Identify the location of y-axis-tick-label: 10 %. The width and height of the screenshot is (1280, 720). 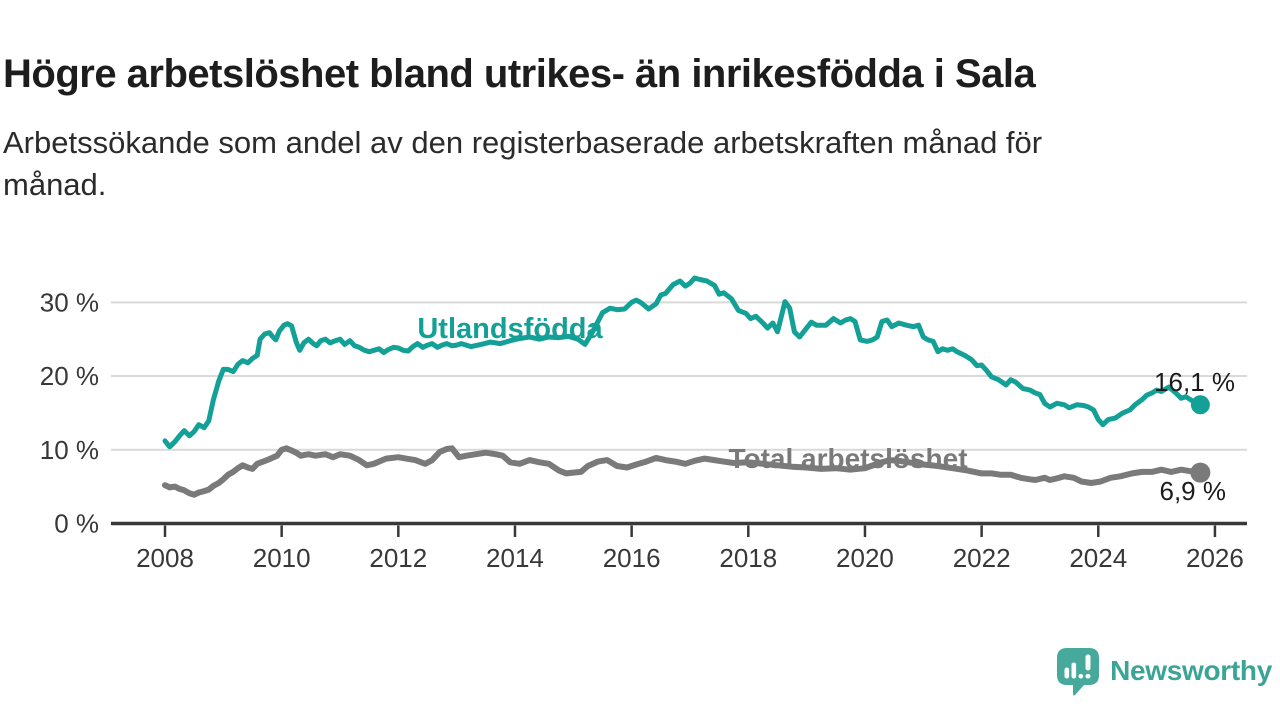
(69, 450).